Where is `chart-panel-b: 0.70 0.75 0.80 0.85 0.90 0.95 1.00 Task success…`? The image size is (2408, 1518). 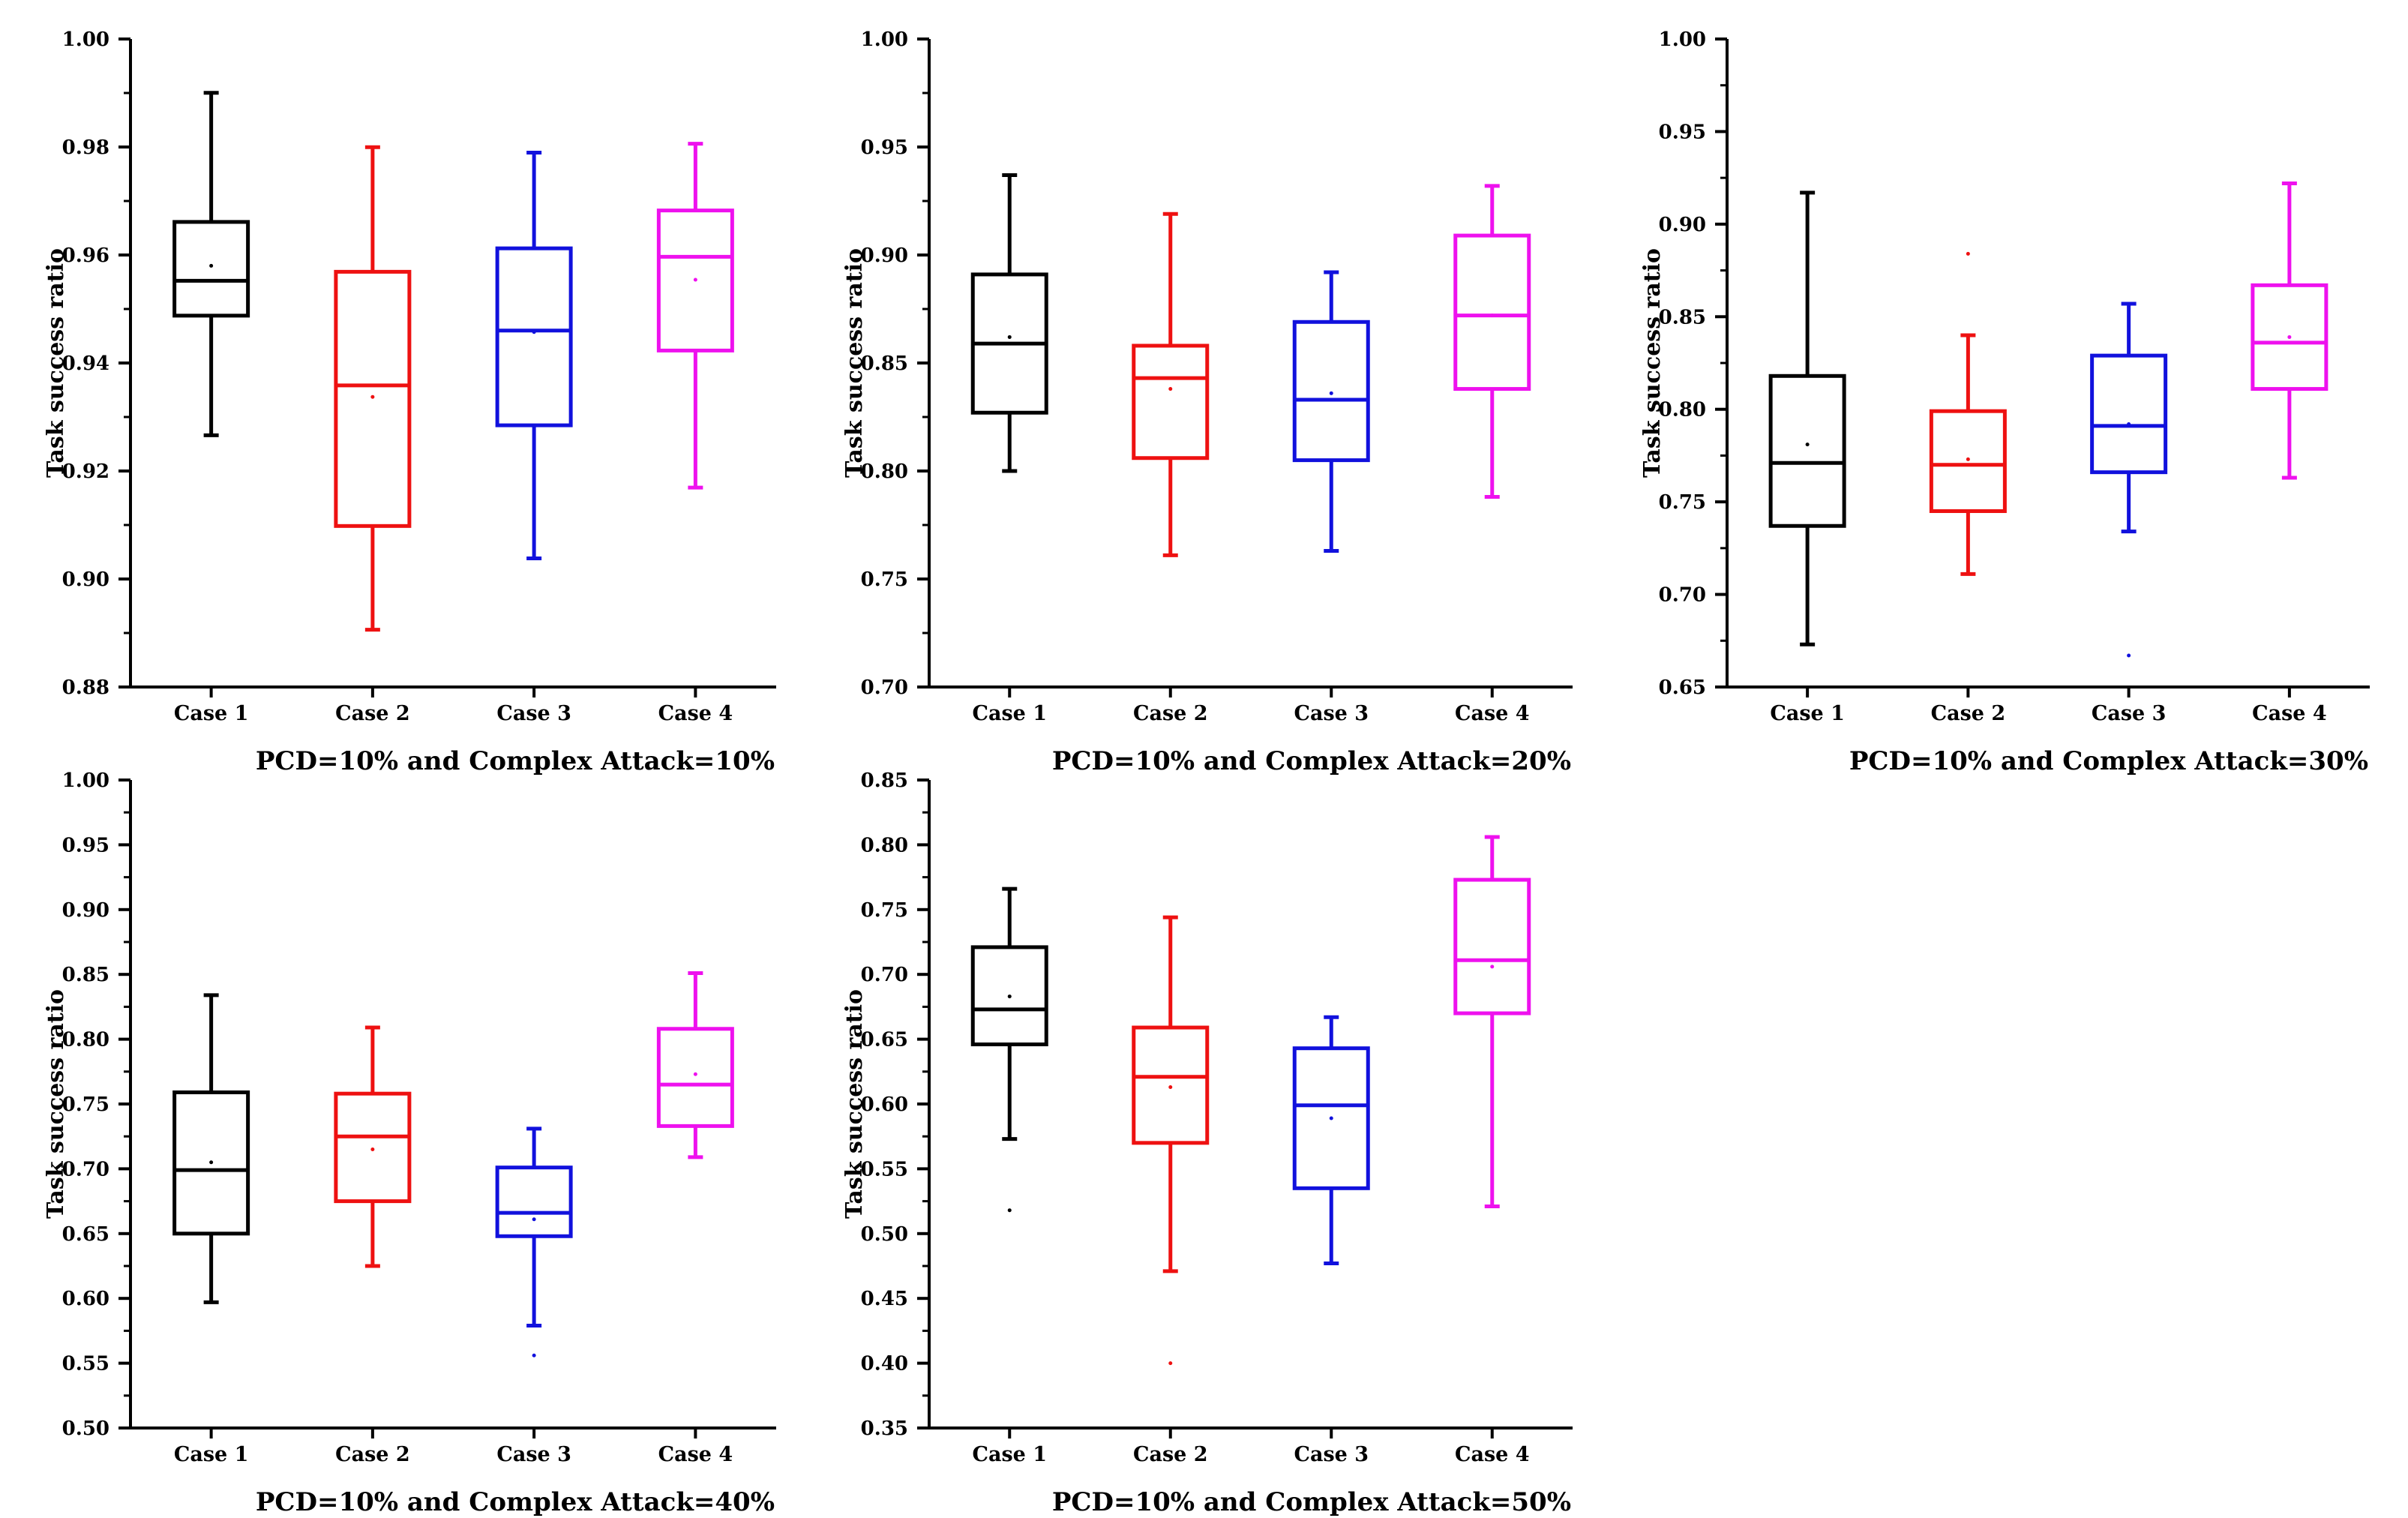 chart-panel-b: 0.70 0.75 0.80 0.85 0.90 0.95 1.00 Task success… is located at coordinates (1207, 402).